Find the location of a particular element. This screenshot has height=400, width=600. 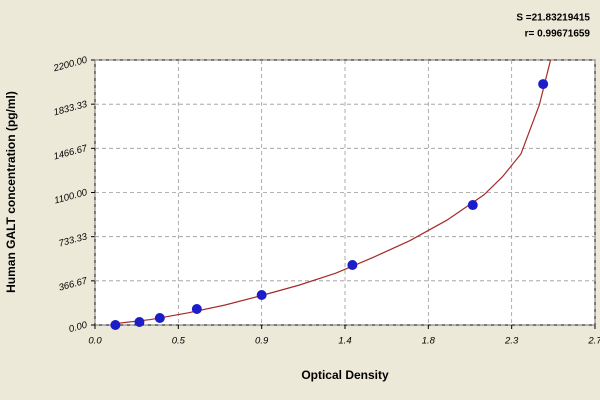

x-tick-label: 1.4 is located at coordinates (344, 341).